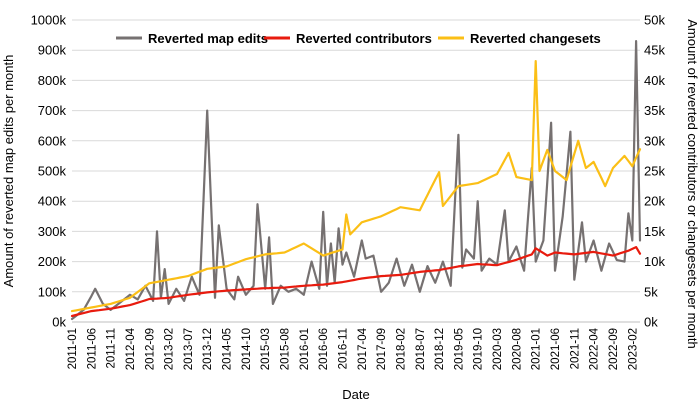 Image resolution: width=700 pixels, height=407 pixels. Describe the element at coordinates (324, 349) in the screenshot. I see `x-axis-tick-label: 2016-06` at that location.